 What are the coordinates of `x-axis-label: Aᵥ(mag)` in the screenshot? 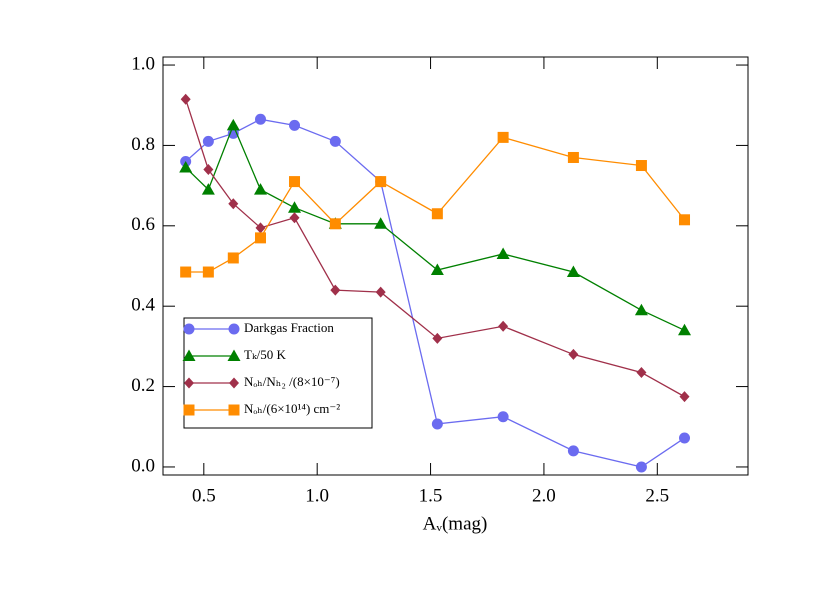 It's located at (455, 523).